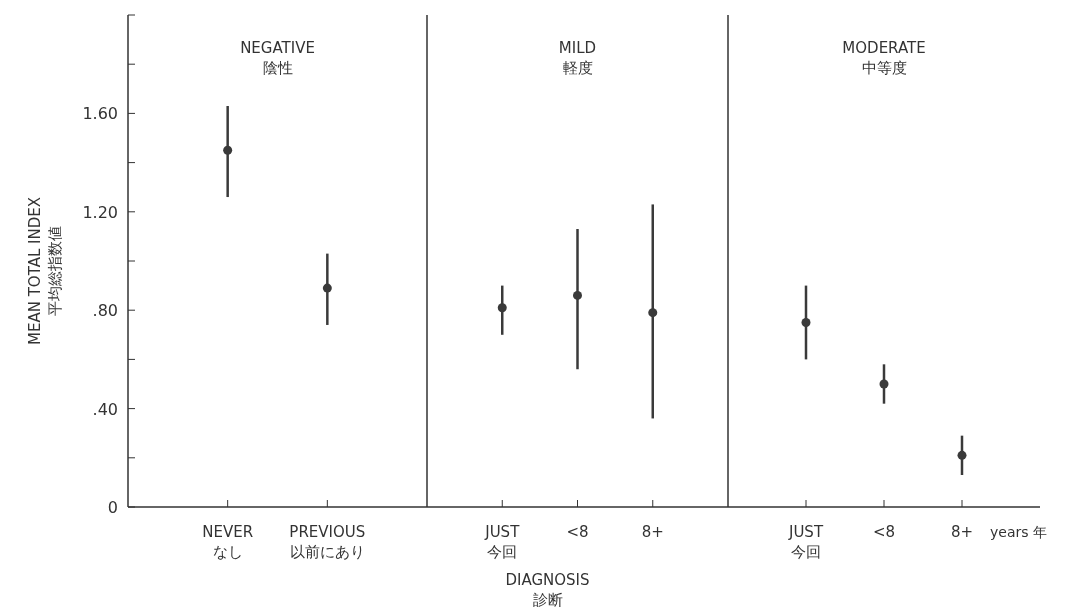  Describe the element at coordinates (327, 542) in the screenshot. I see `x-tick-label: PREVIOUS 以前にあり` at that location.